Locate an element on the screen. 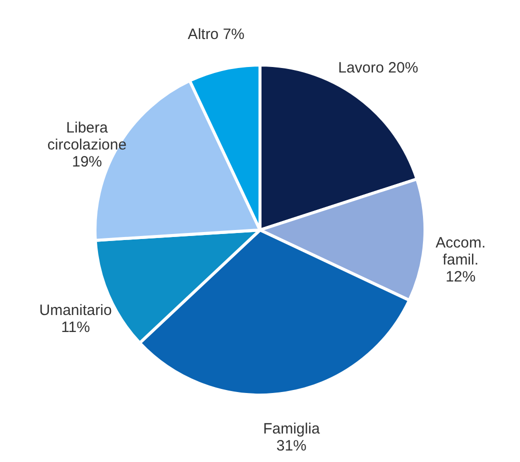  data-label: 31% is located at coordinates (291, 446).